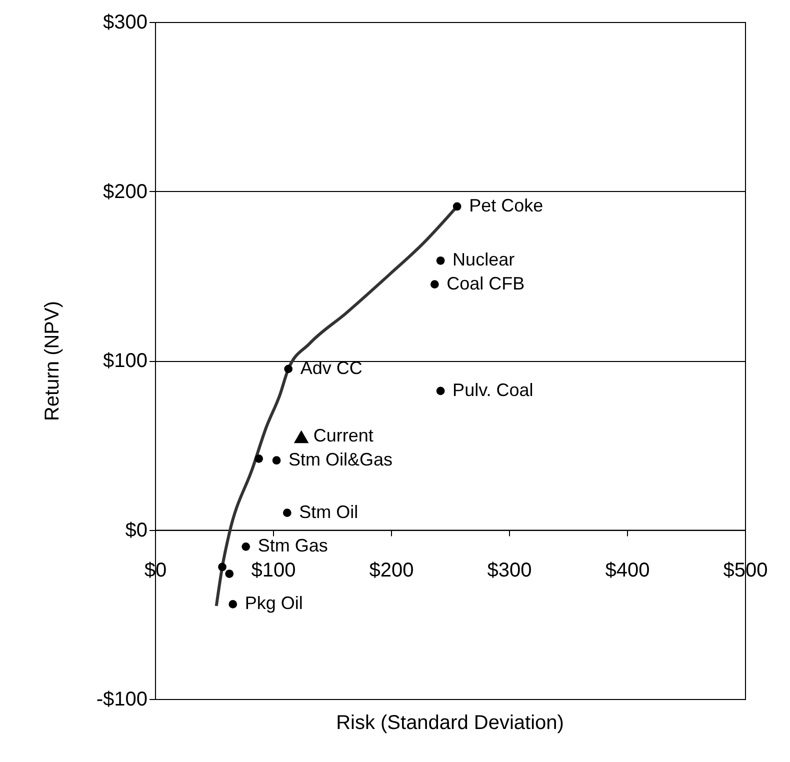 The image size is (790, 762). What do you see at coordinates (52, 361) in the screenshot?
I see `y-axis-title: Return (NPV)` at bounding box center [52, 361].